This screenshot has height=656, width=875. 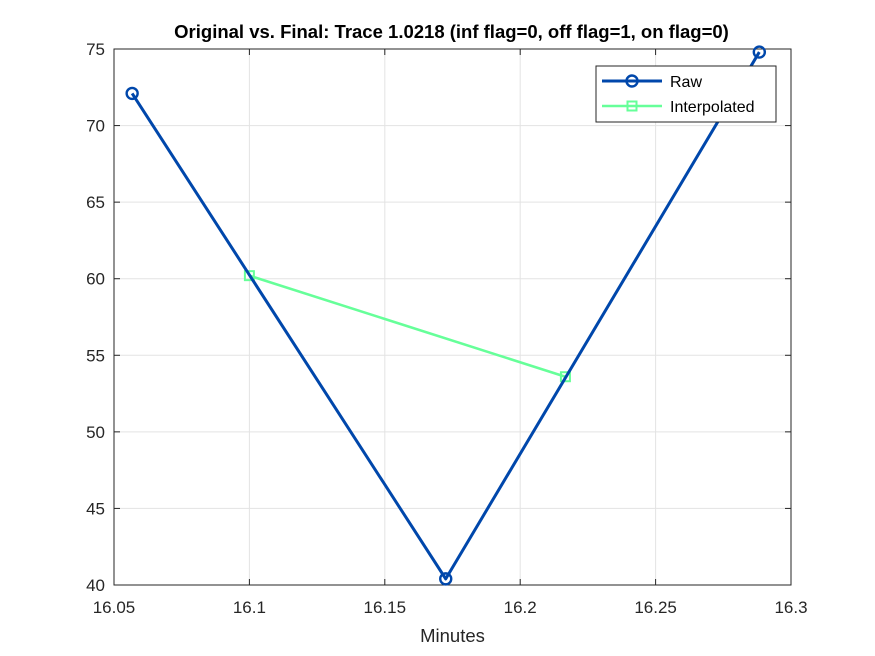 I want to click on y-tick-label: 70, so click(x=95, y=126).